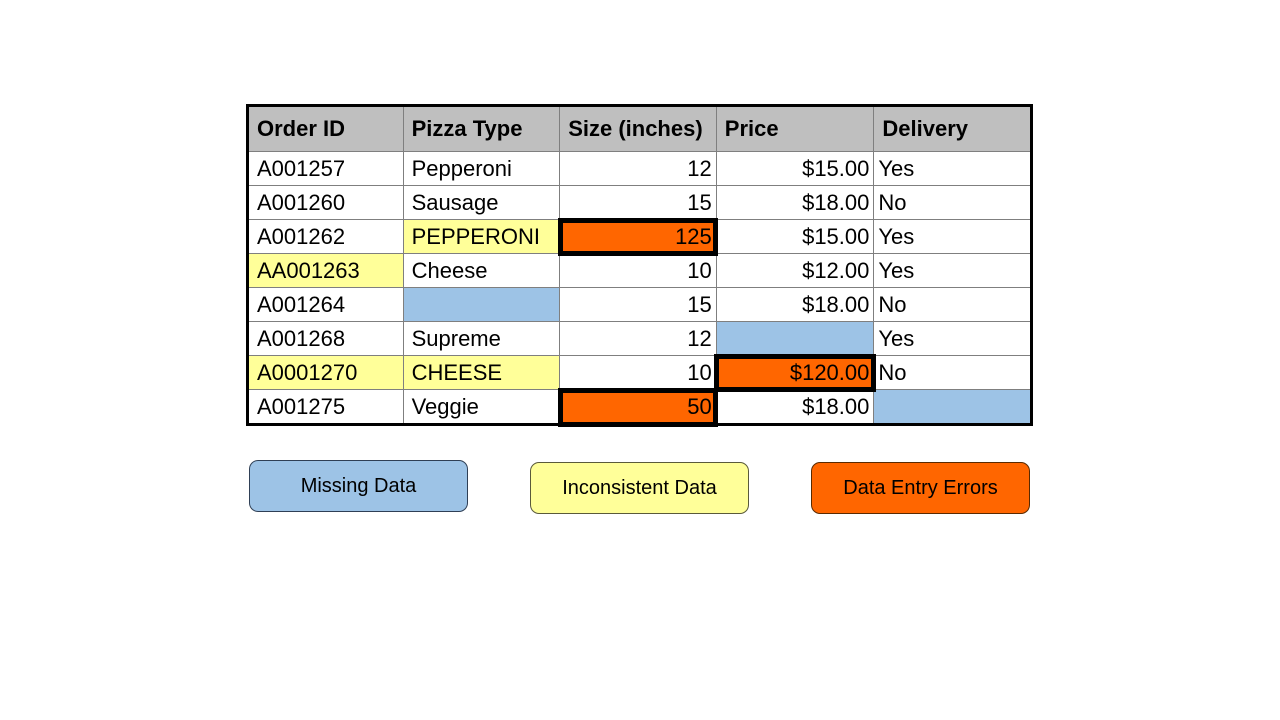 The image size is (1280, 720). I want to click on pizza-type-cell: Cheese, so click(481, 270).